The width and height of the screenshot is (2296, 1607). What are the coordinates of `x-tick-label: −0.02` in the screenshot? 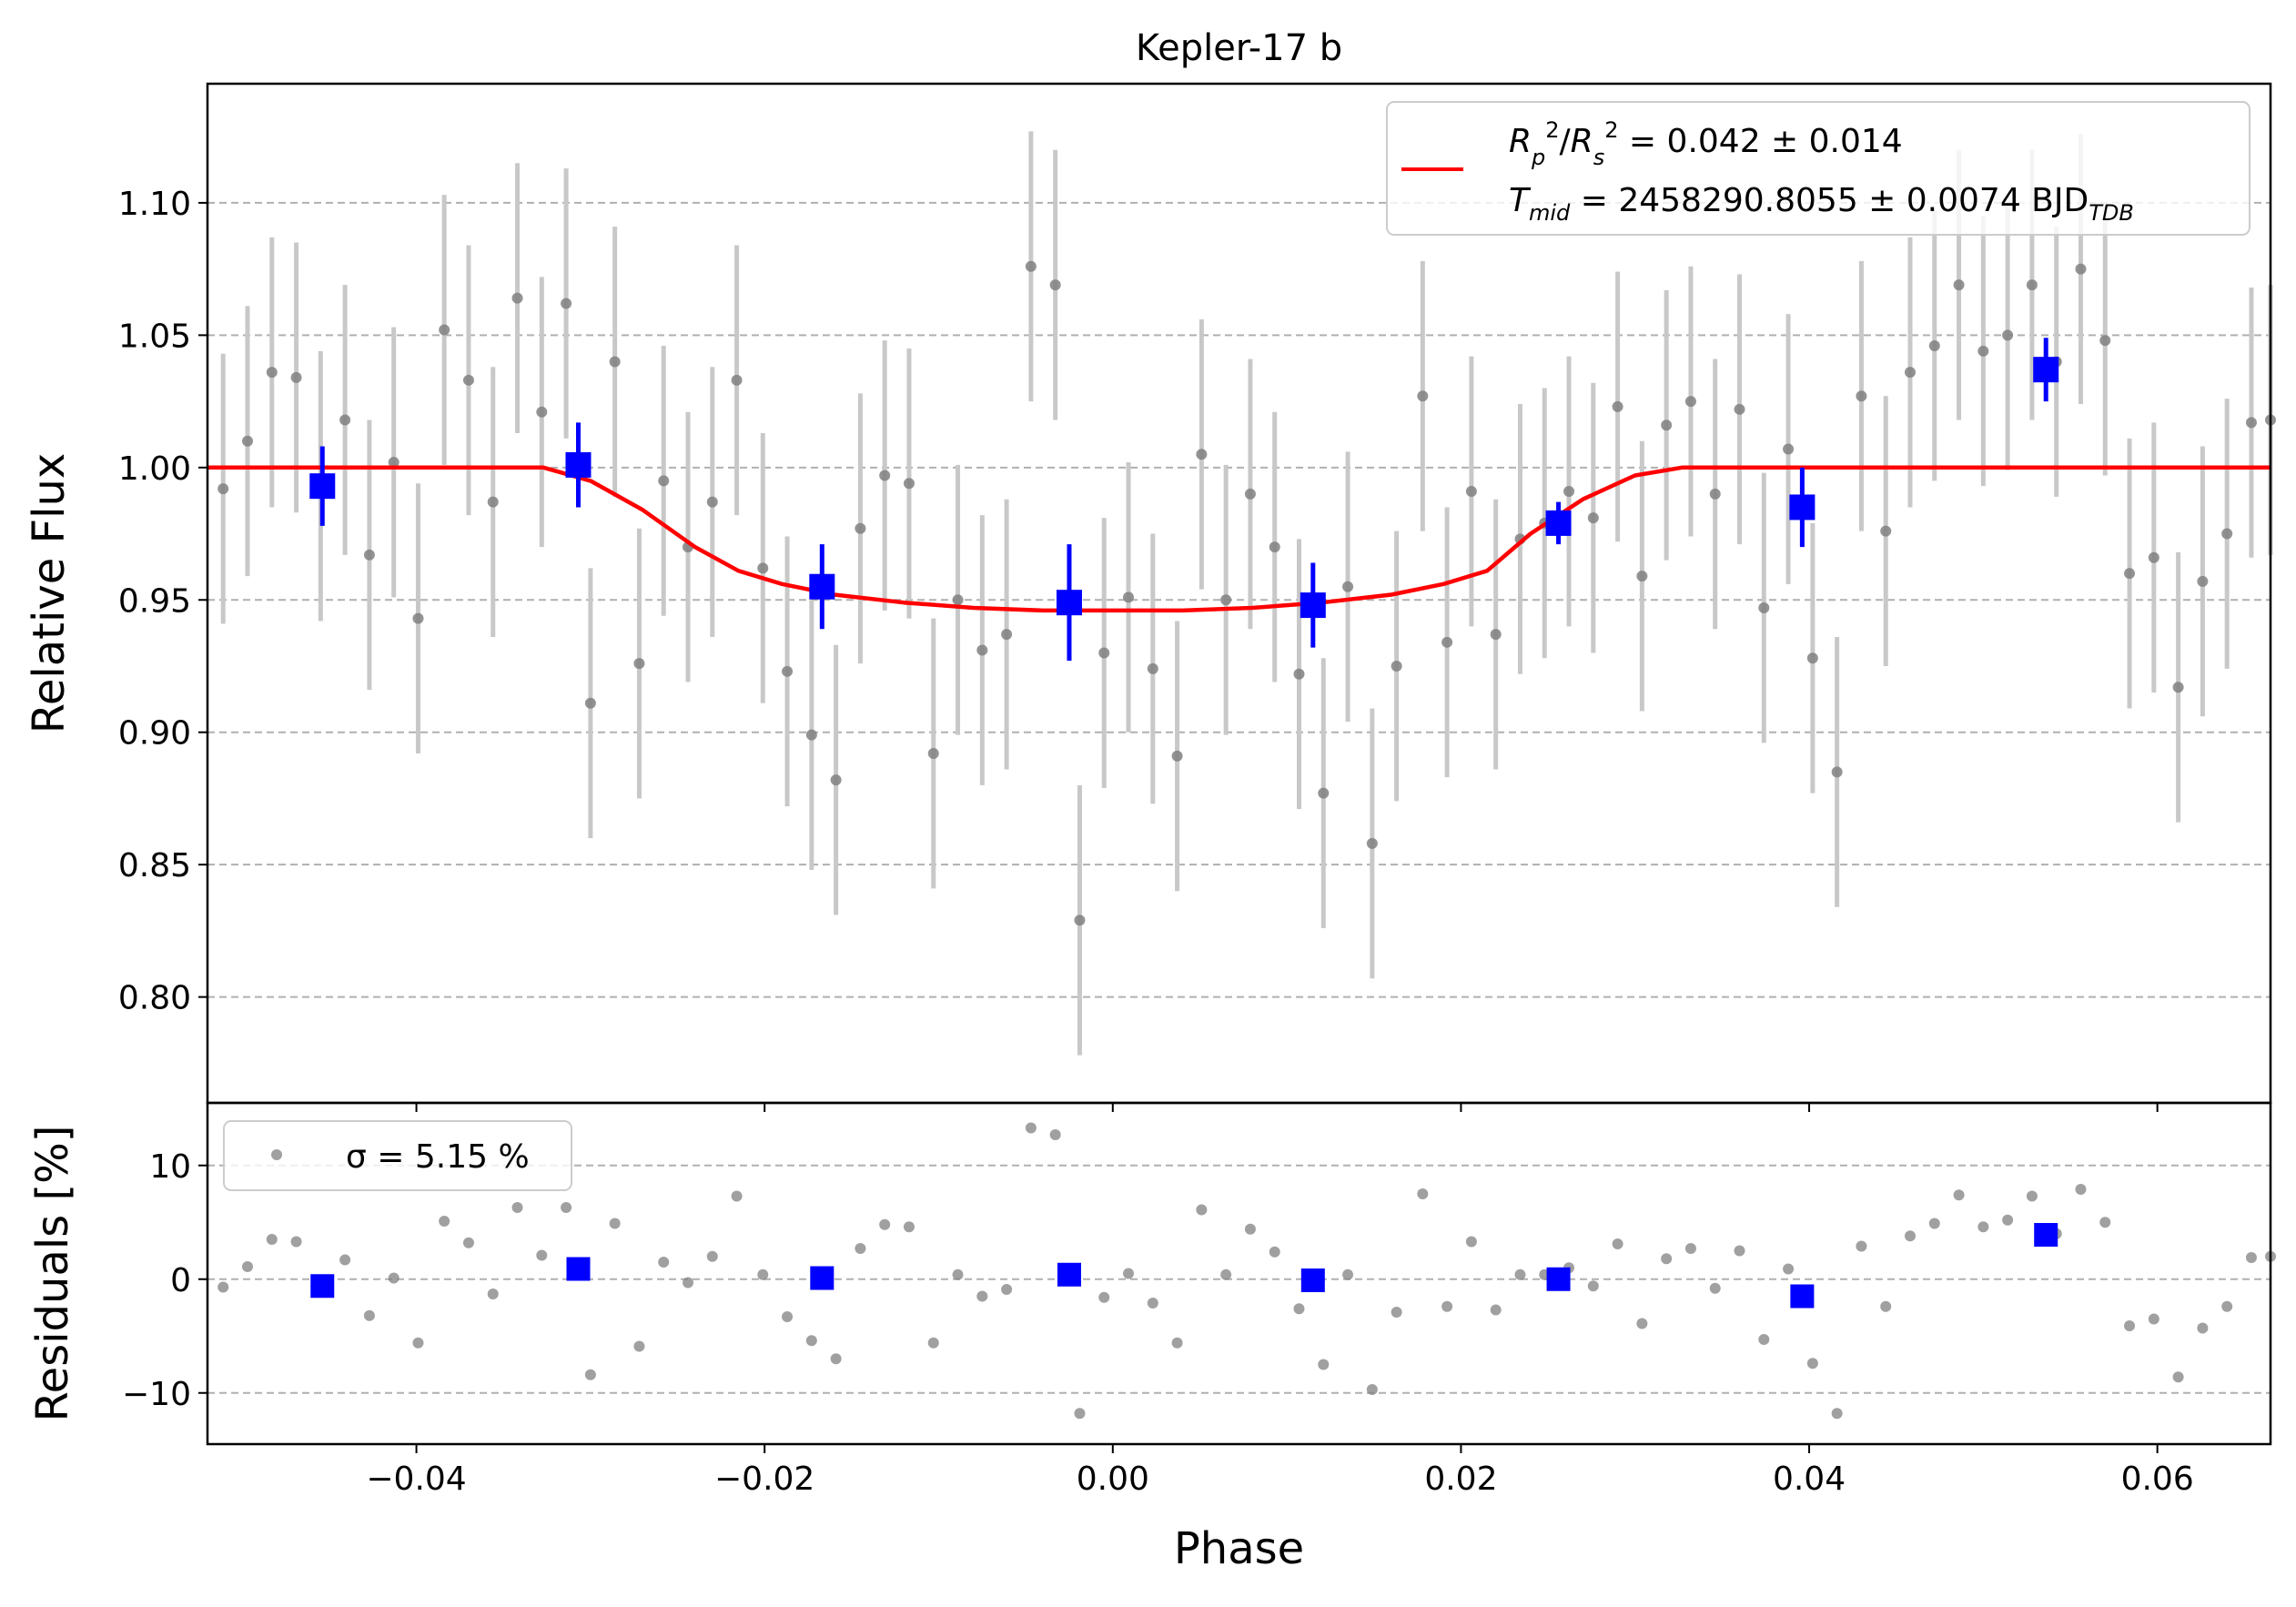 It's located at (764, 1479).